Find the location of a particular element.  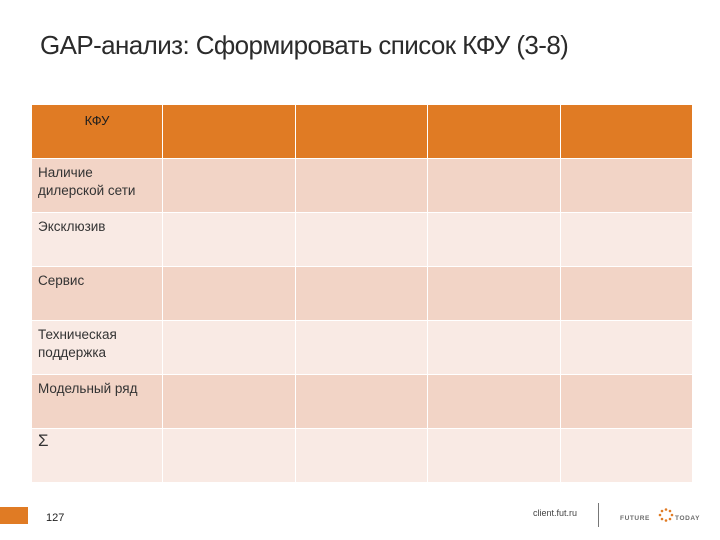

table-header-row: КФУ is located at coordinates (362, 131).